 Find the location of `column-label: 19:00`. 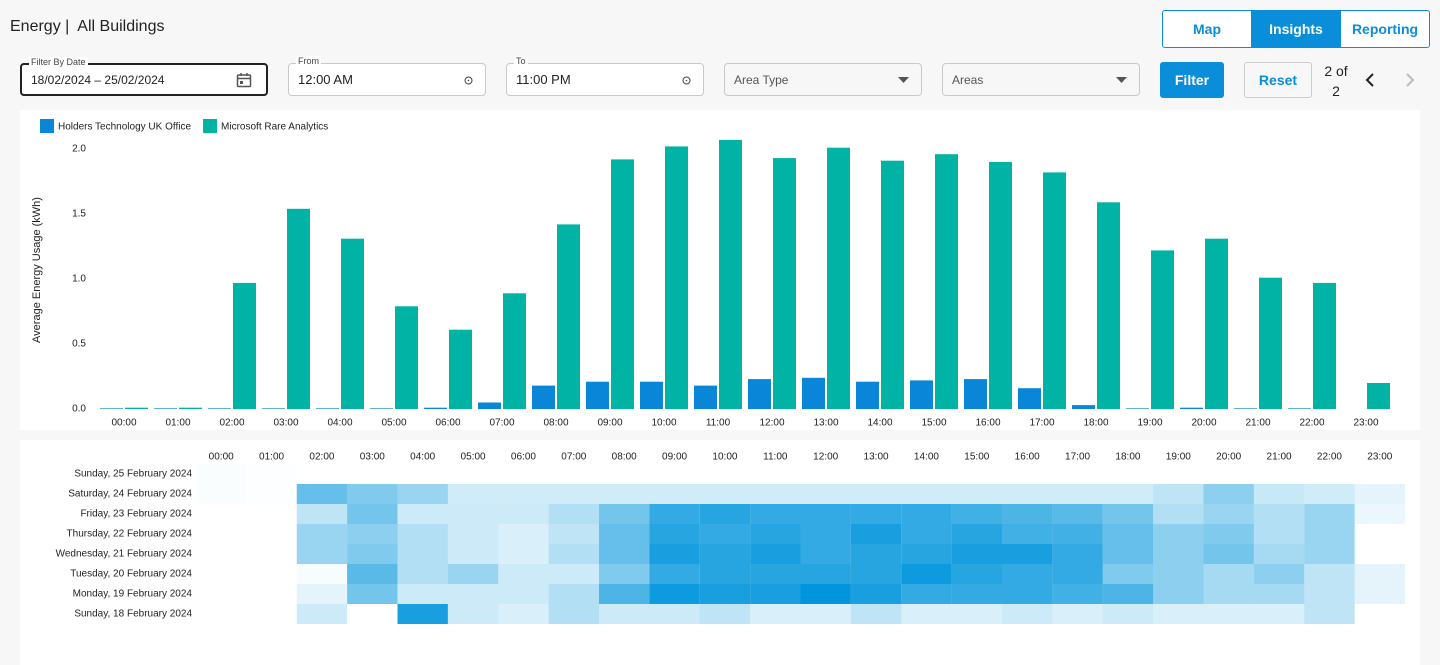

column-label: 19:00 is located at coordinates (1178, 457).